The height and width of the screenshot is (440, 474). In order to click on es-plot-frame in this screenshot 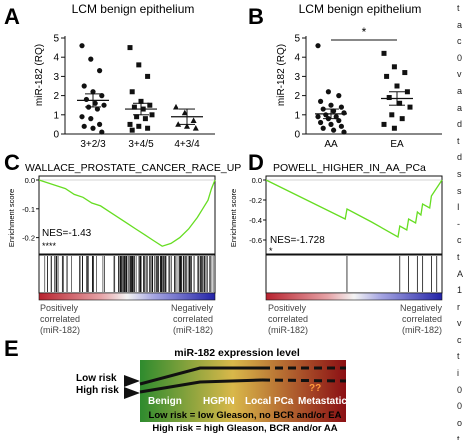, I will do `click(354, 215)`.